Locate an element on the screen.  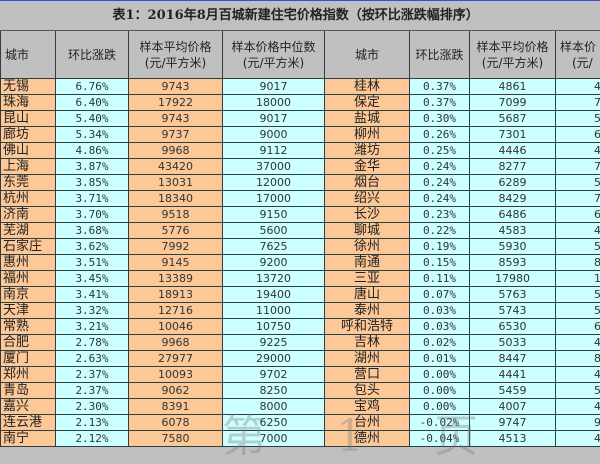
left-median-price: 9702 is located at coordinates (274, 375).